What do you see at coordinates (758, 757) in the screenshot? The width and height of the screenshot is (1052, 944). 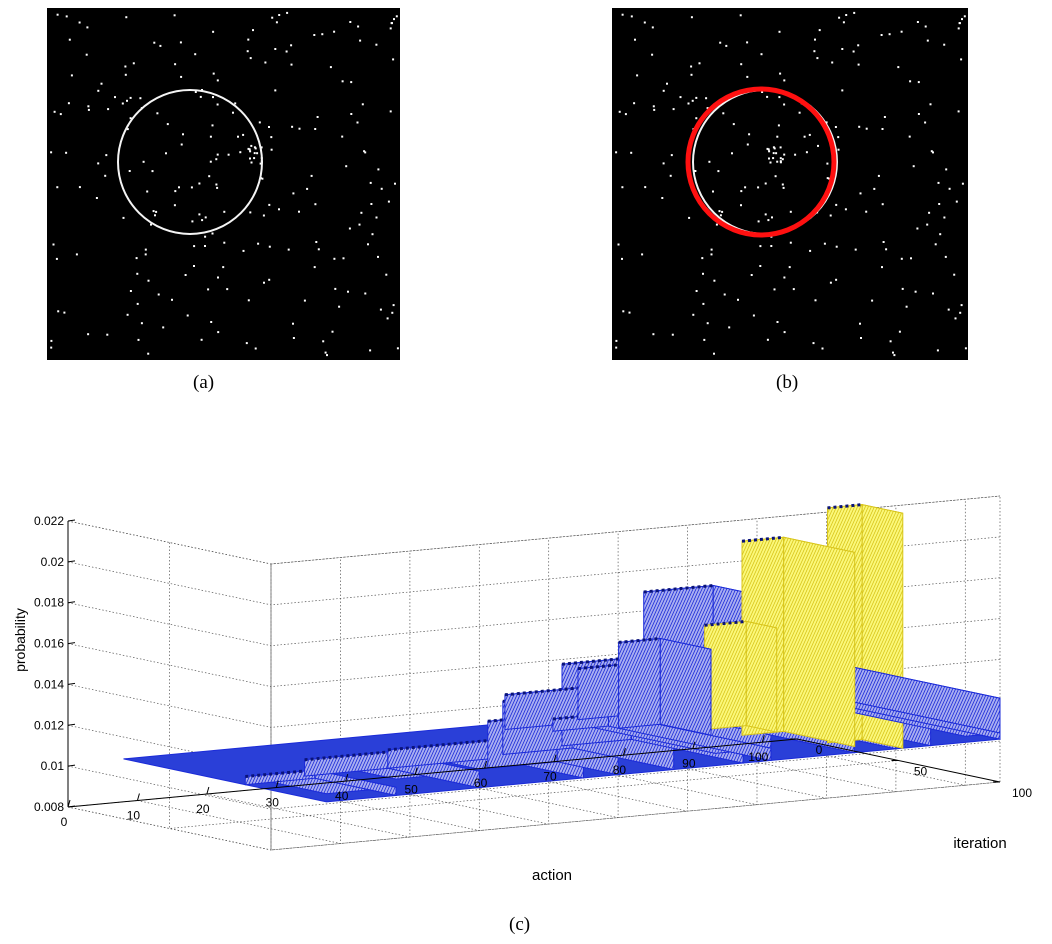 I see `x-tick-label: 100` at bounding box center [758, 757].